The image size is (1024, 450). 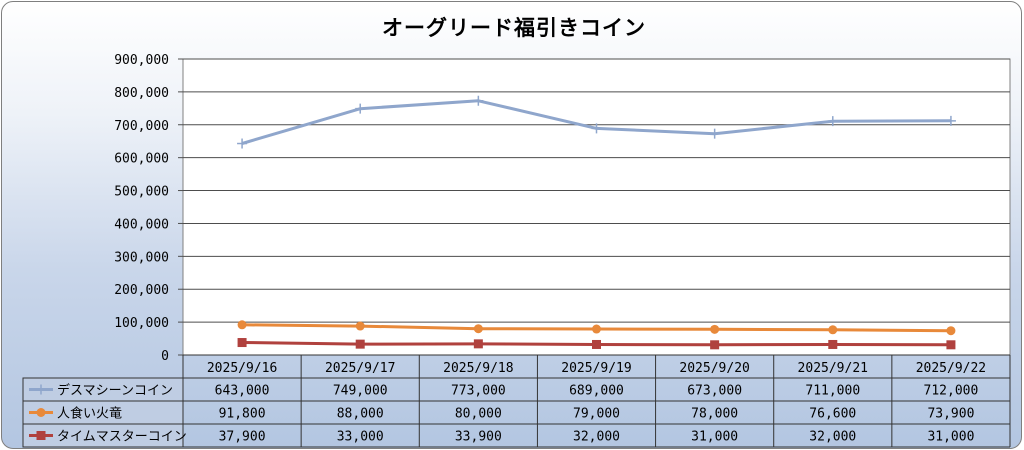 I want to click on legend-label: 人食い火竜, so click(x=89, y=414).